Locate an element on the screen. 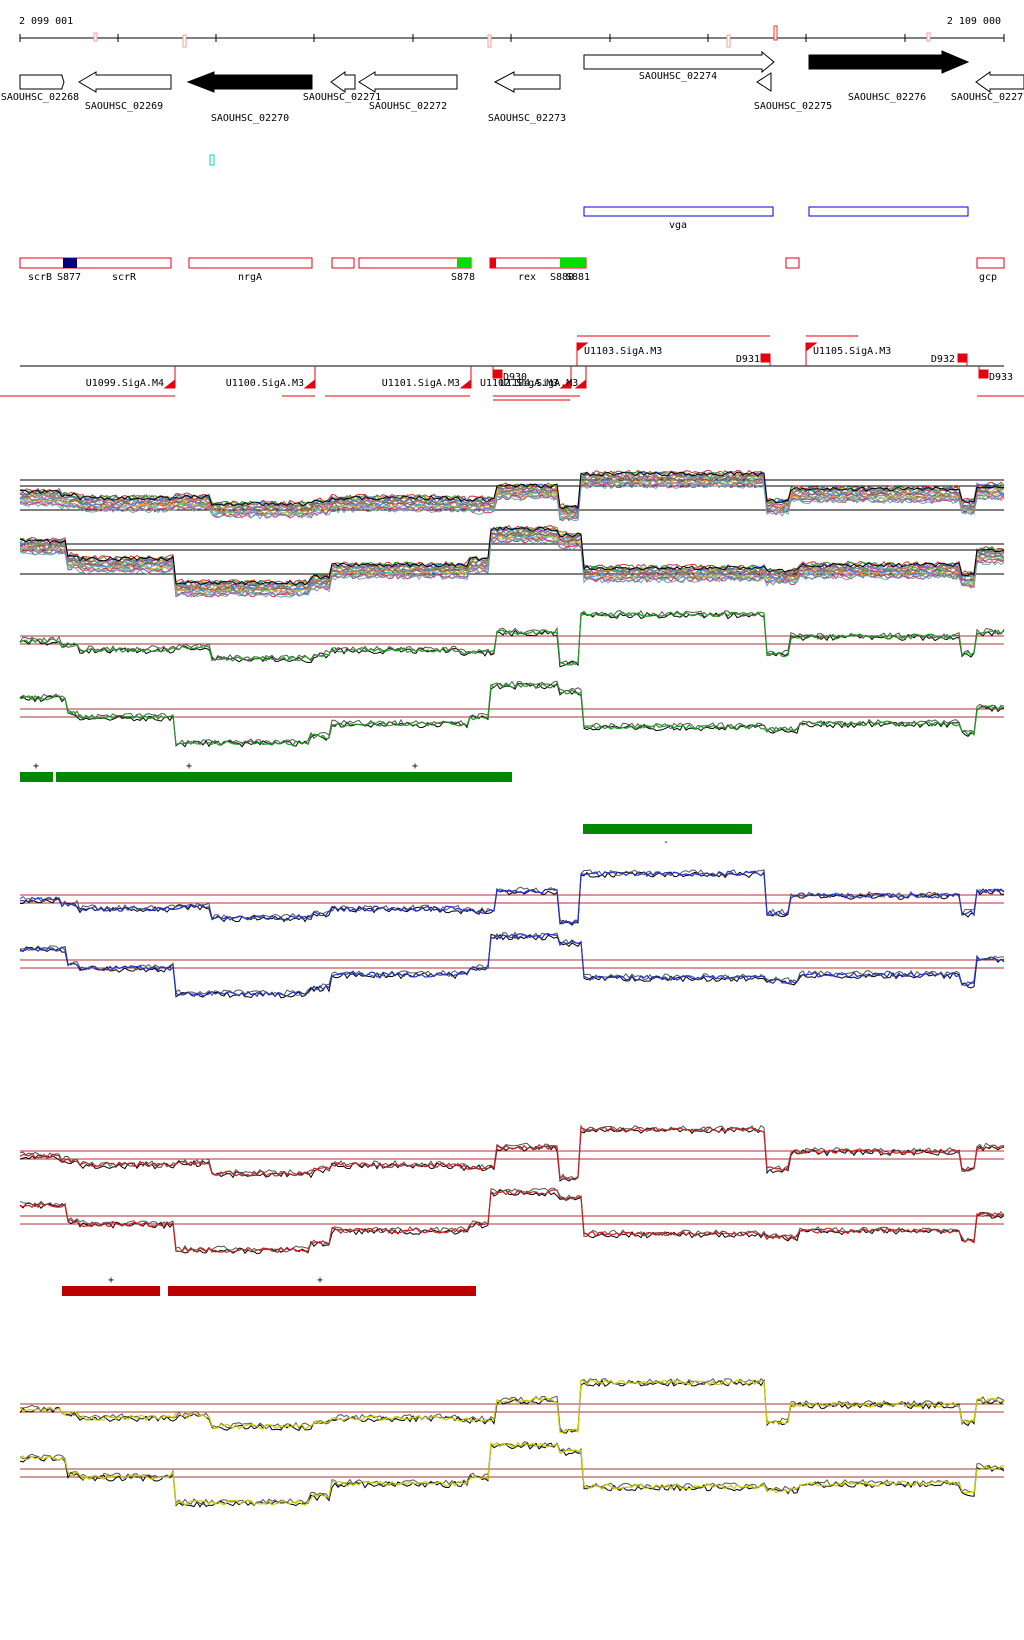 The height and width of the screenshot is (1640, 1024). gene-saouhsc-02277: SAOUHSC_02277 is located at coordinates (987, 87).